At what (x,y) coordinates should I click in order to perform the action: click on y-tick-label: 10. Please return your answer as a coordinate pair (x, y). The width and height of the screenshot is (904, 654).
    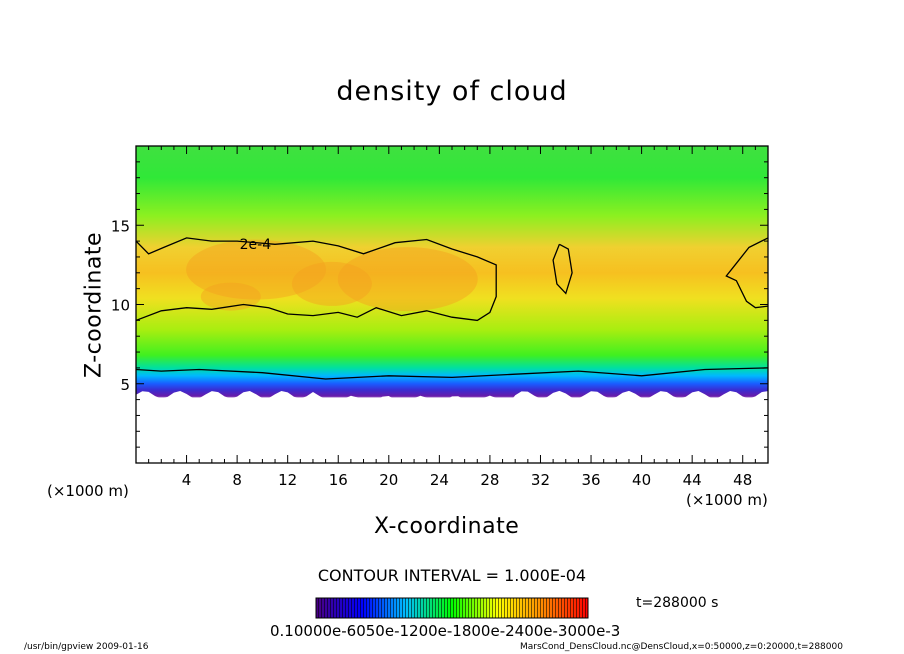
    Looking at the image, I should click on (120, 306).